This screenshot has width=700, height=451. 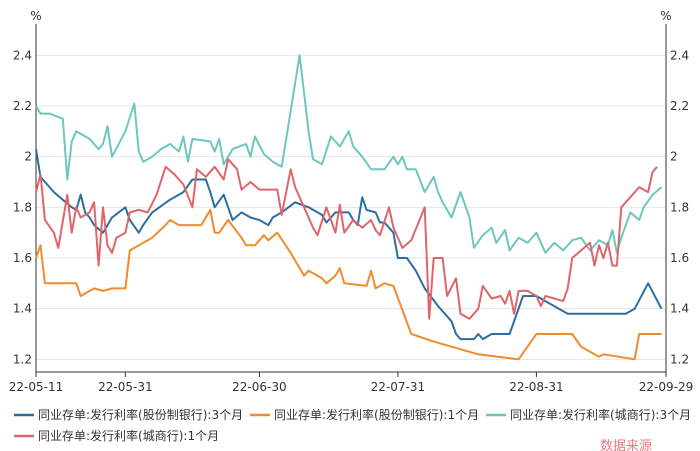 I want to click on y-tick-label-right: 1.6, so click(x=679, y=258).